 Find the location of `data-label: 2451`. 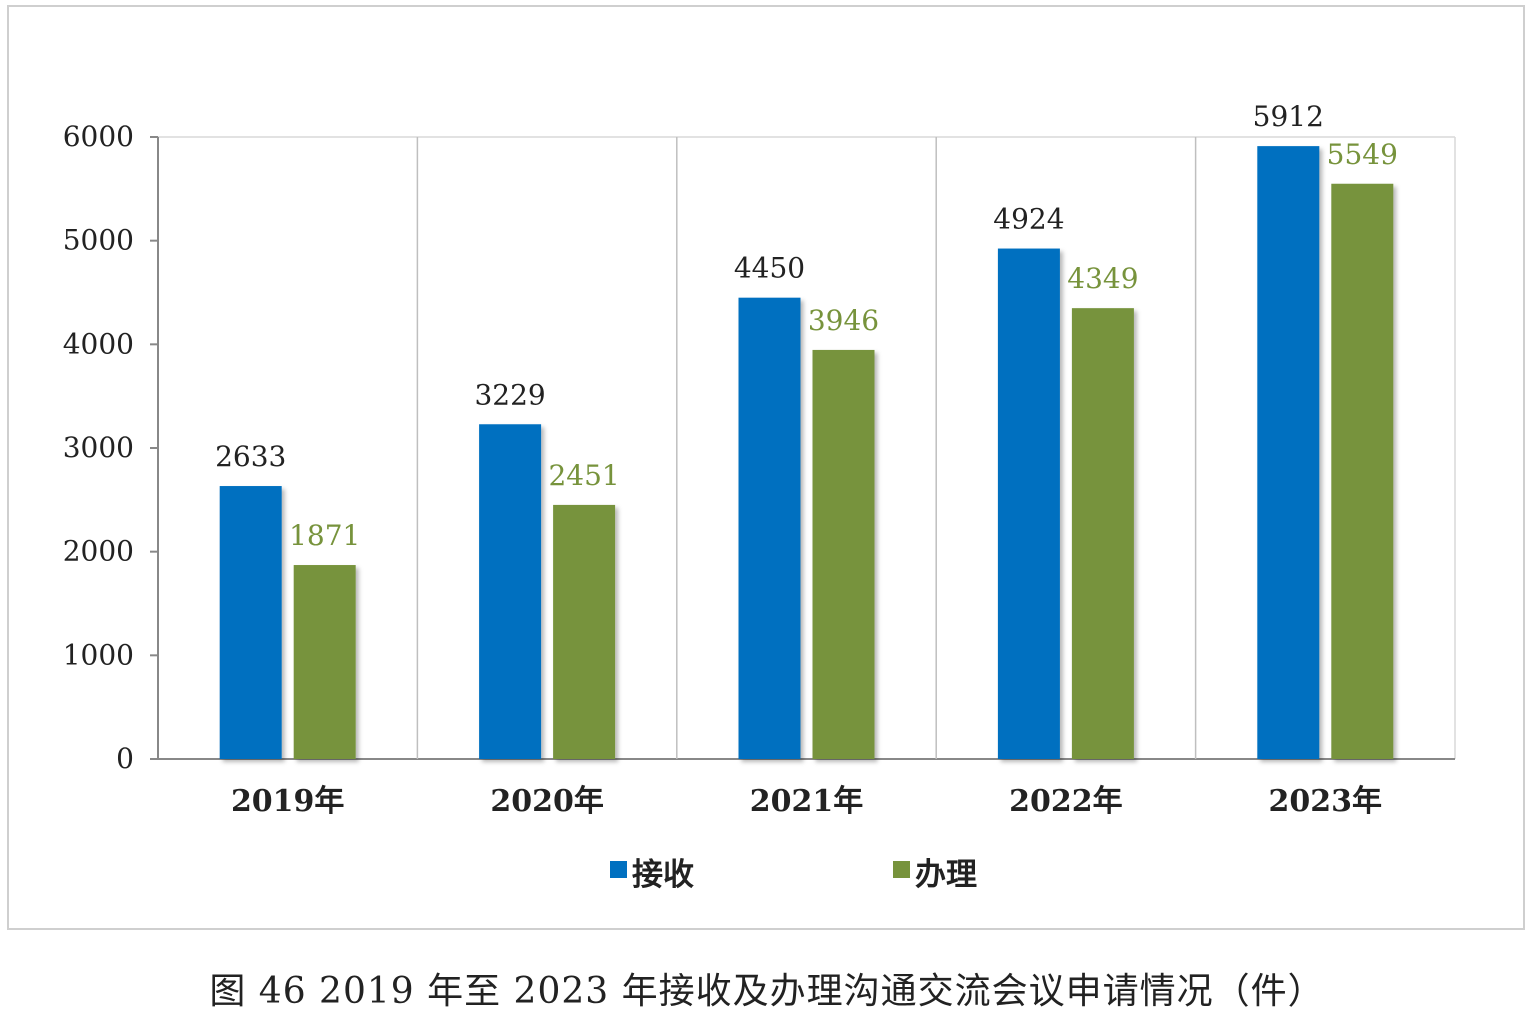

data-label: 2451 is located at coordinates (583, 475).